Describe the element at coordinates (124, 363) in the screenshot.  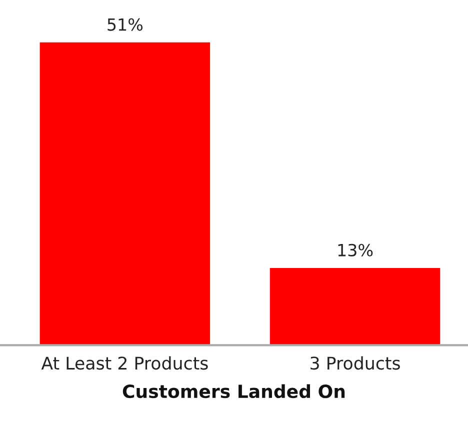
I see `x-tick-label: At Least 2 Products` at that location.